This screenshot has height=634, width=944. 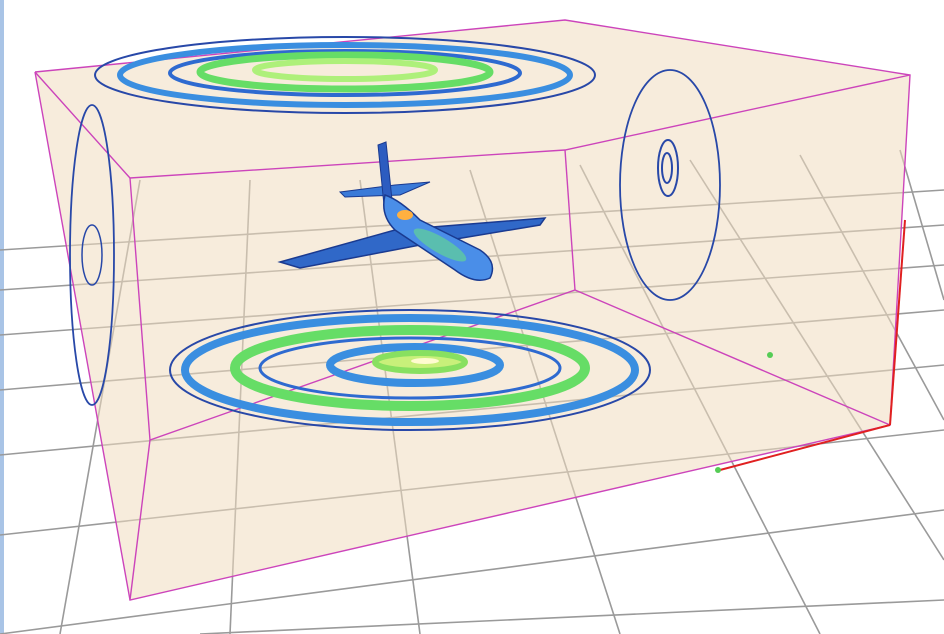 I want to click on axis-x, so click(x=805, y=447).